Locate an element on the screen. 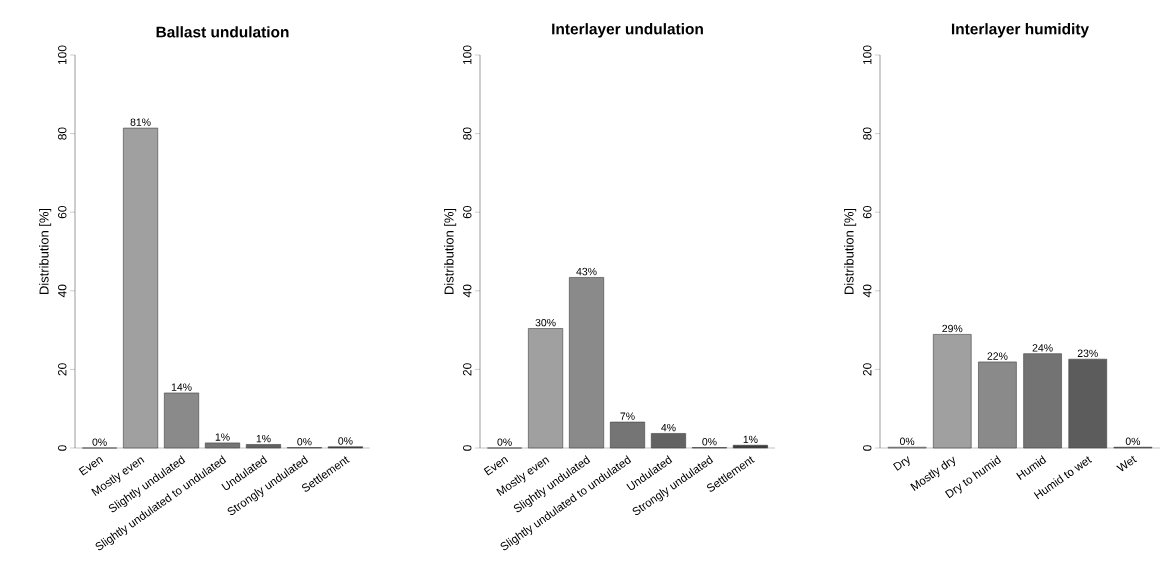 The image size is (1165, 579). x-tick-label: Dry is located at coordinates (901, 463).